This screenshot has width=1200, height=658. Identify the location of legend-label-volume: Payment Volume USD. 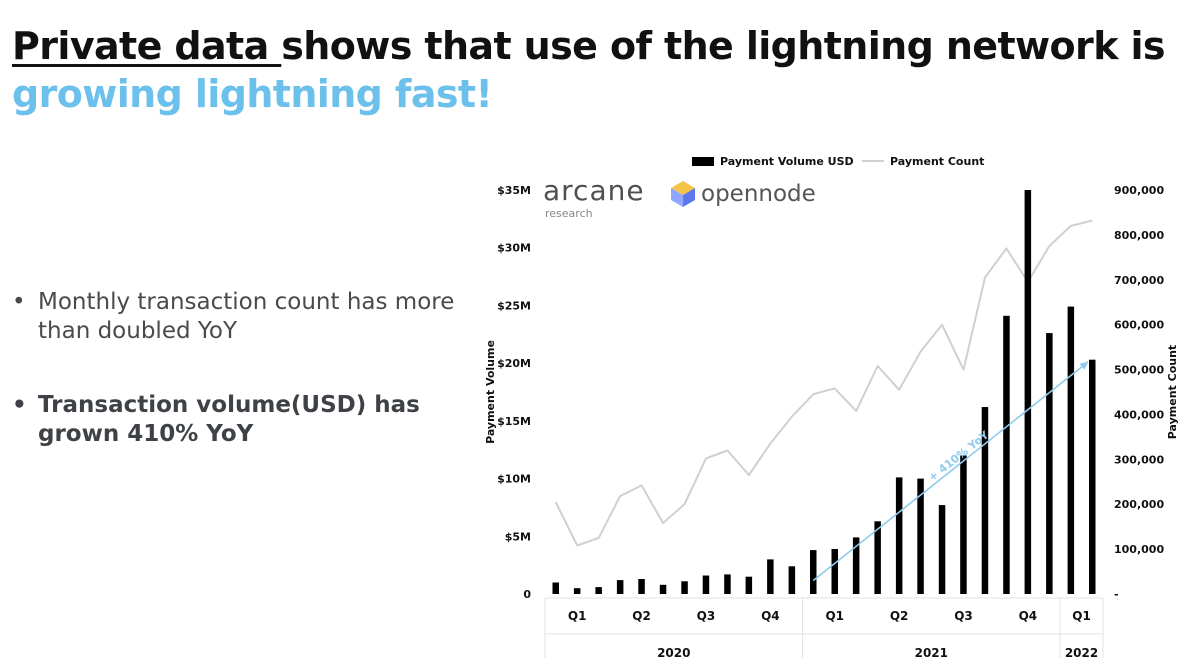
(787, 161).